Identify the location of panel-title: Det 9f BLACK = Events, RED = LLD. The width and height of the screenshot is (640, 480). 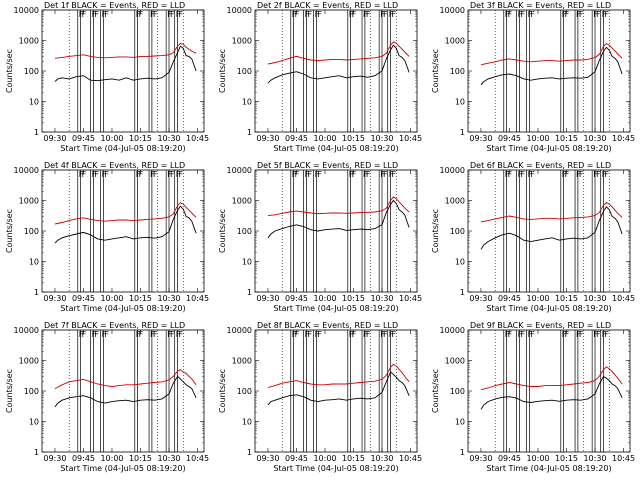
(540, 325).